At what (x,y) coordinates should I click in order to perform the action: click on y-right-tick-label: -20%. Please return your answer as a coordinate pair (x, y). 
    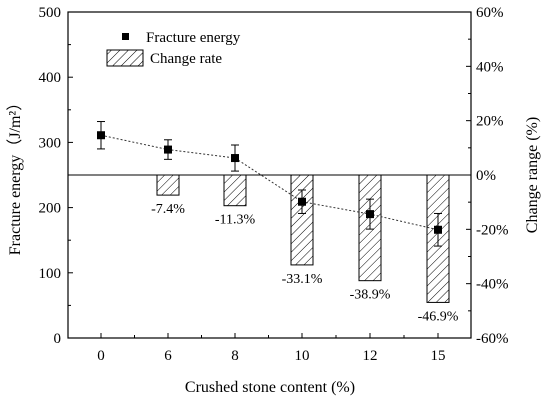
    Looking at the image, I should click on (492, 230).